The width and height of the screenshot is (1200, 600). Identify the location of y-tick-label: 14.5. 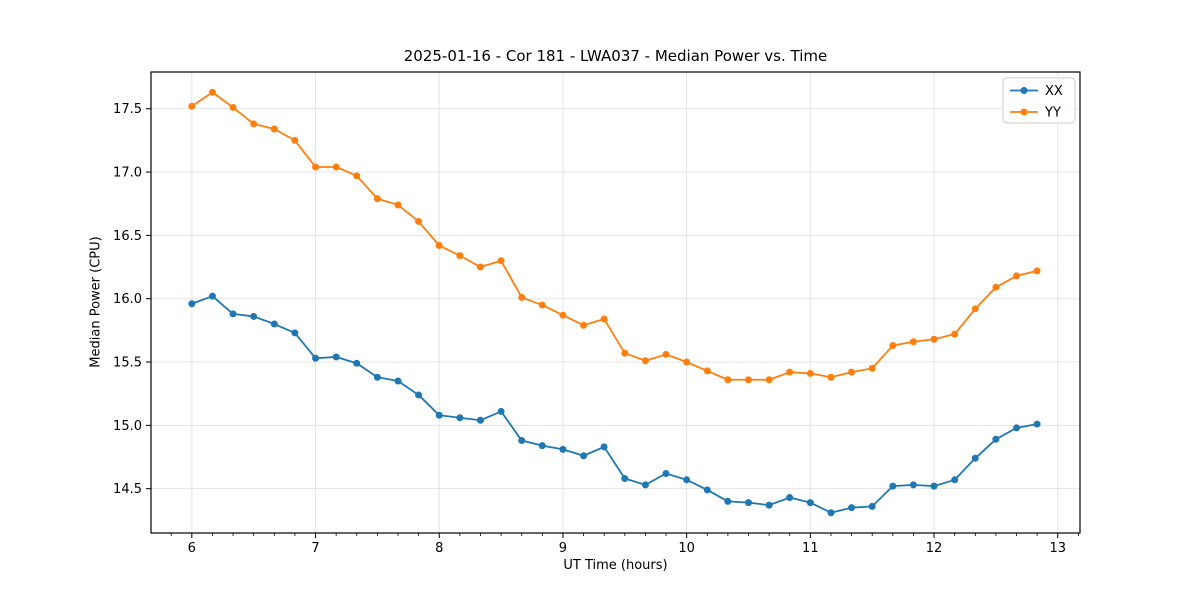
(127, 489).